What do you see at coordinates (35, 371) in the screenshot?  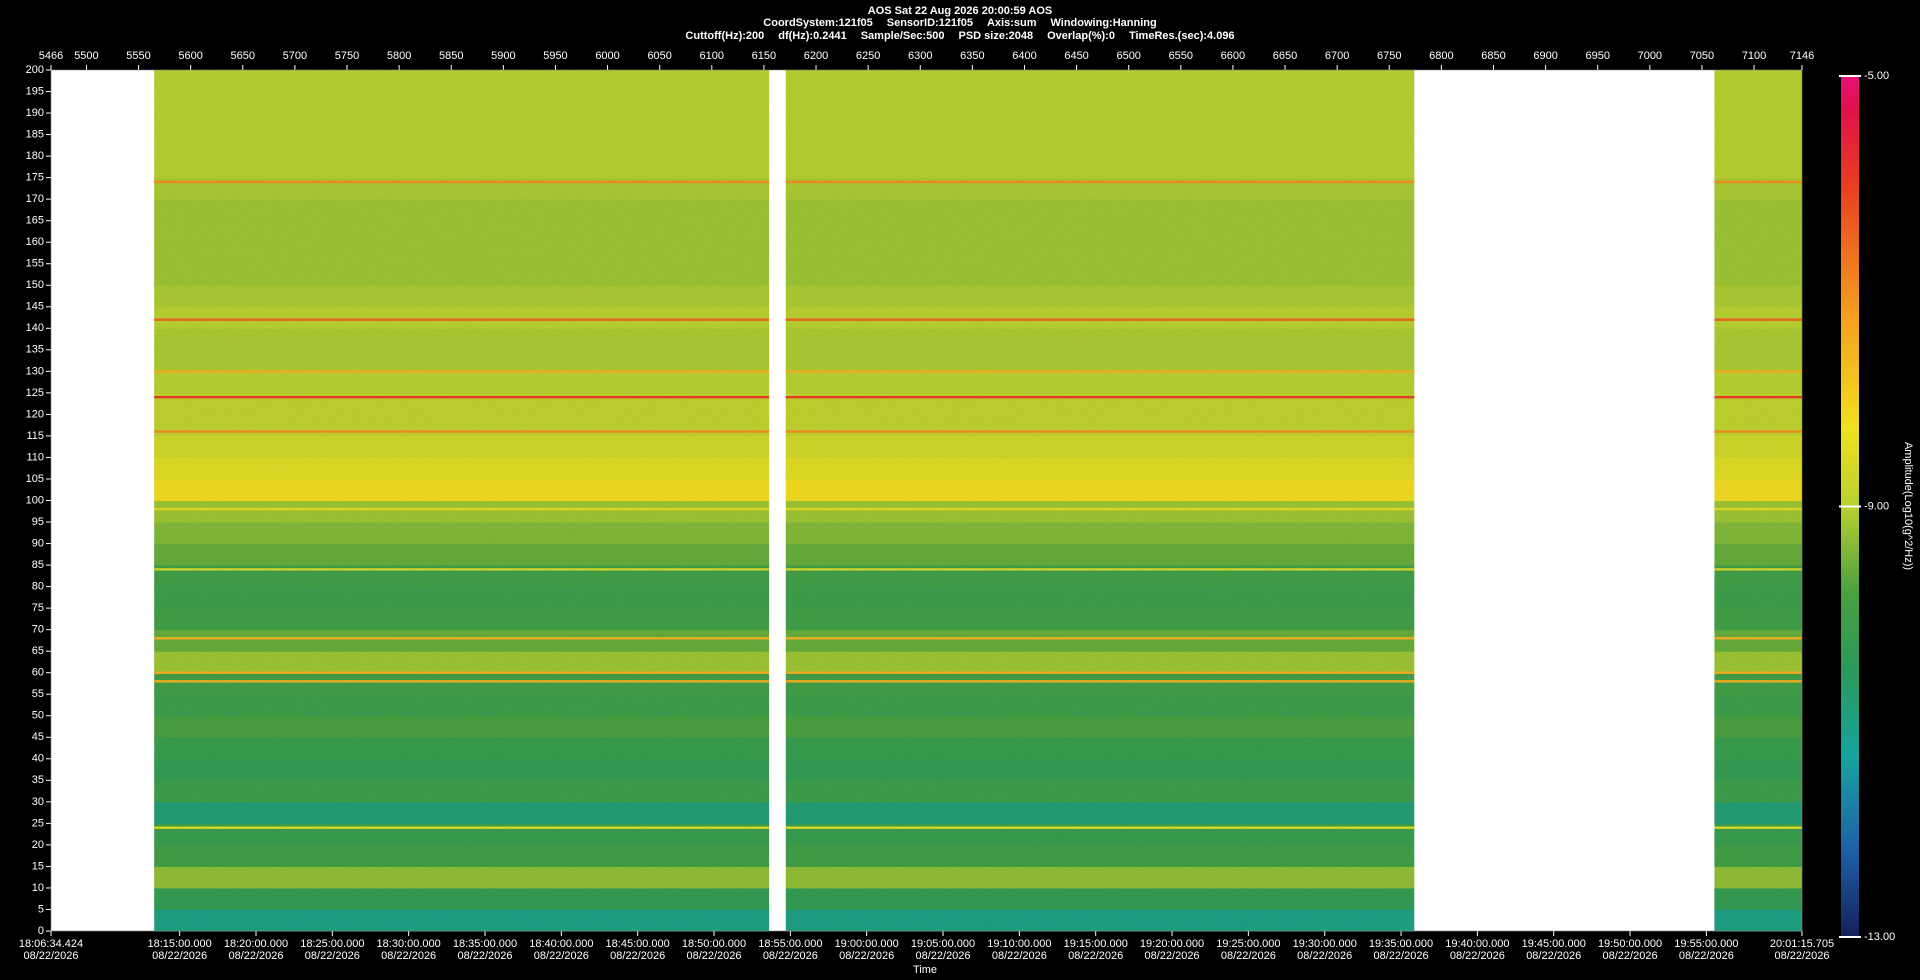 I see `y-tick-label: 130` at bounding box center [35, 371].